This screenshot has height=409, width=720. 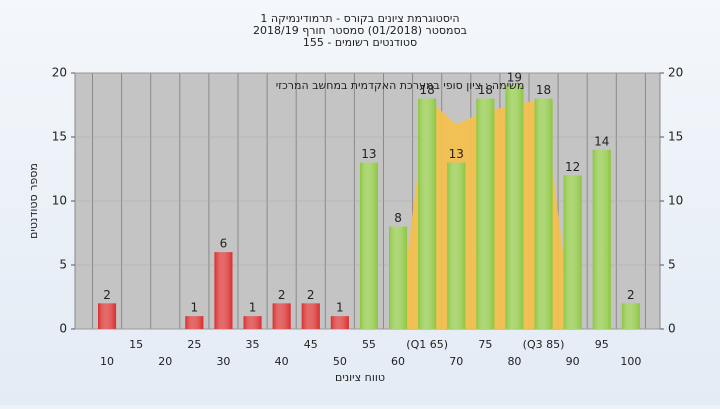 I want to click on x-axis-label: טווח ציונים, so click(x=360, y=377).